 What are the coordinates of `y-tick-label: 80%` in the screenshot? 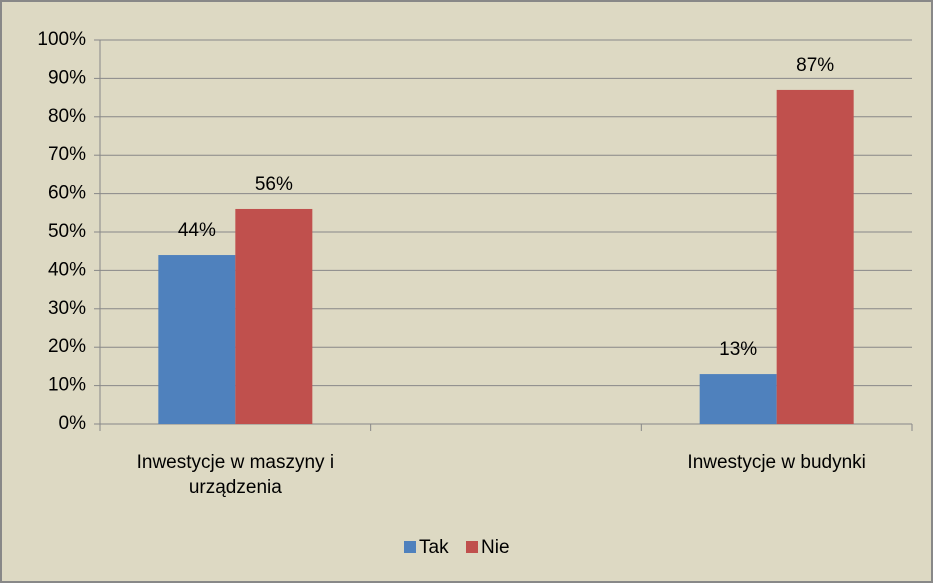 It's located at (67, 116).